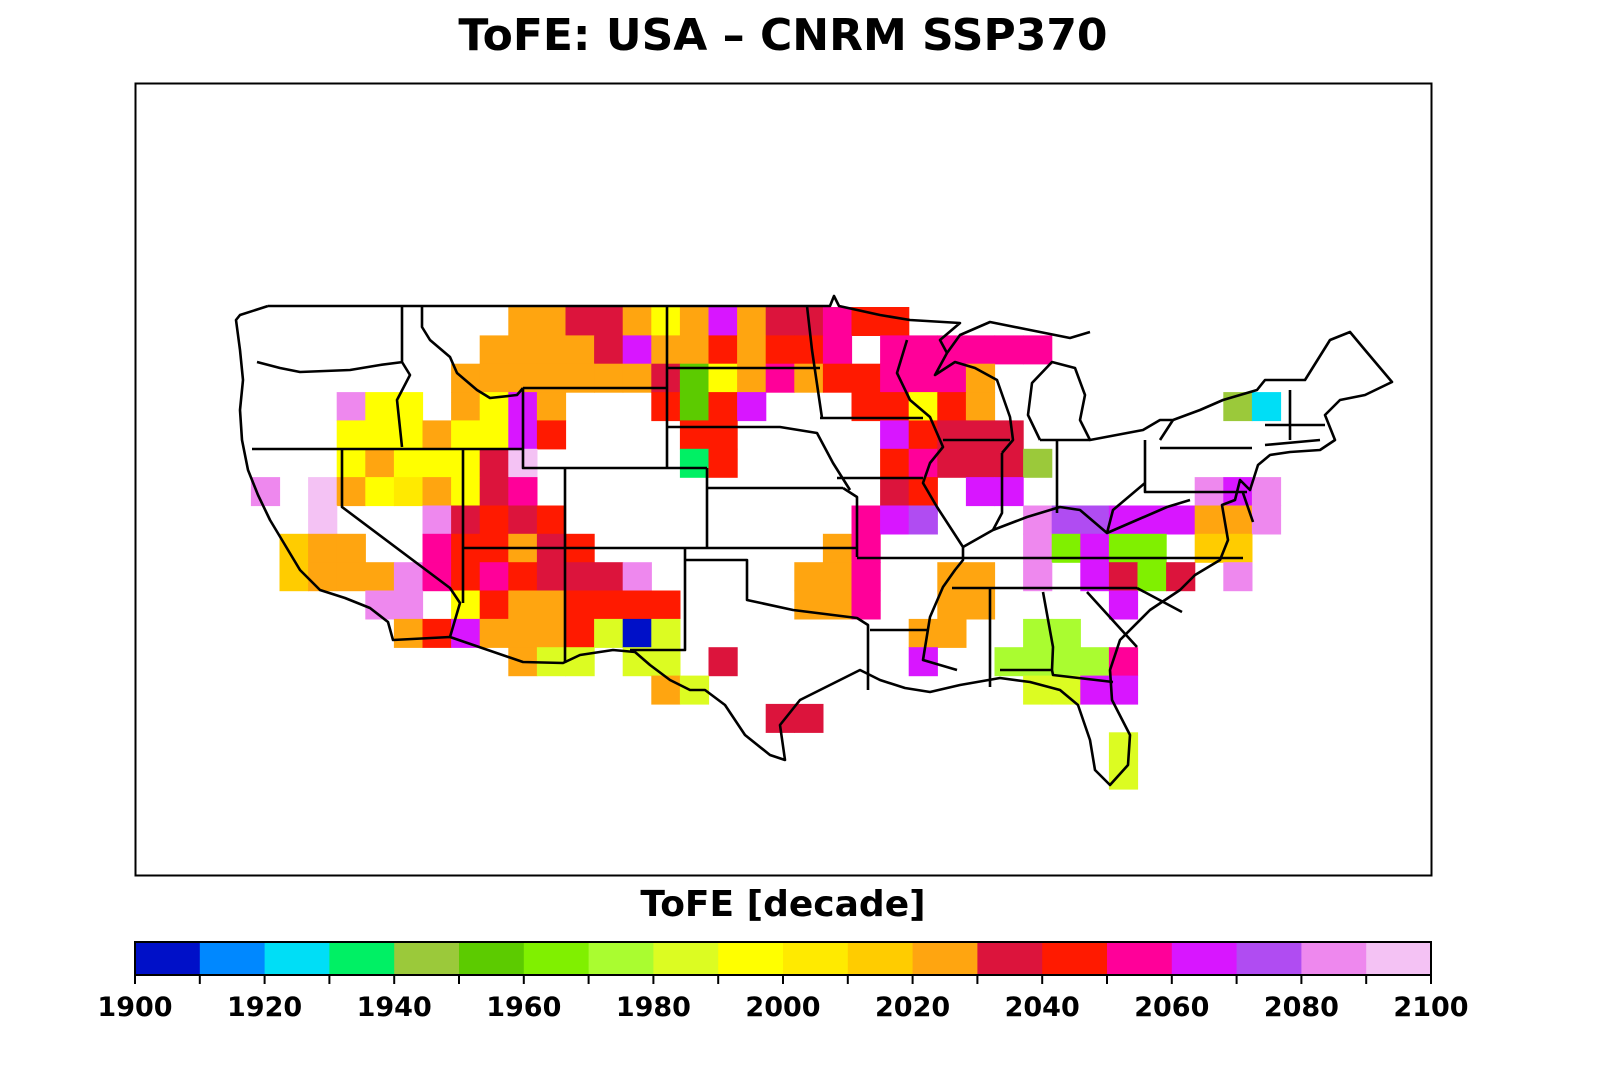  What do you see at coordinates (912, 1007) in the screenshot?
I see `colorbar-tick-label: 2020` at bounding box center [912, 1007].